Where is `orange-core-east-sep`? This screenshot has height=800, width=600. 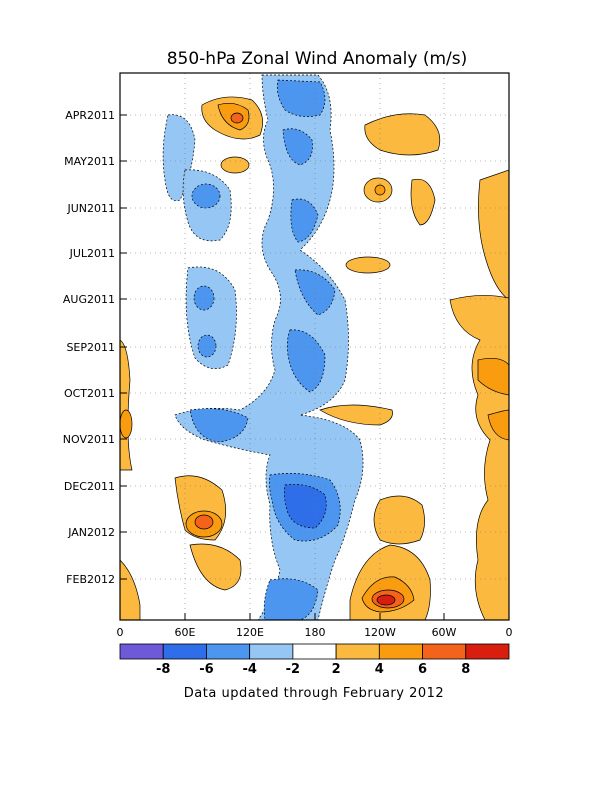 orange-core-east-sep is located at coordinates (493, 377).